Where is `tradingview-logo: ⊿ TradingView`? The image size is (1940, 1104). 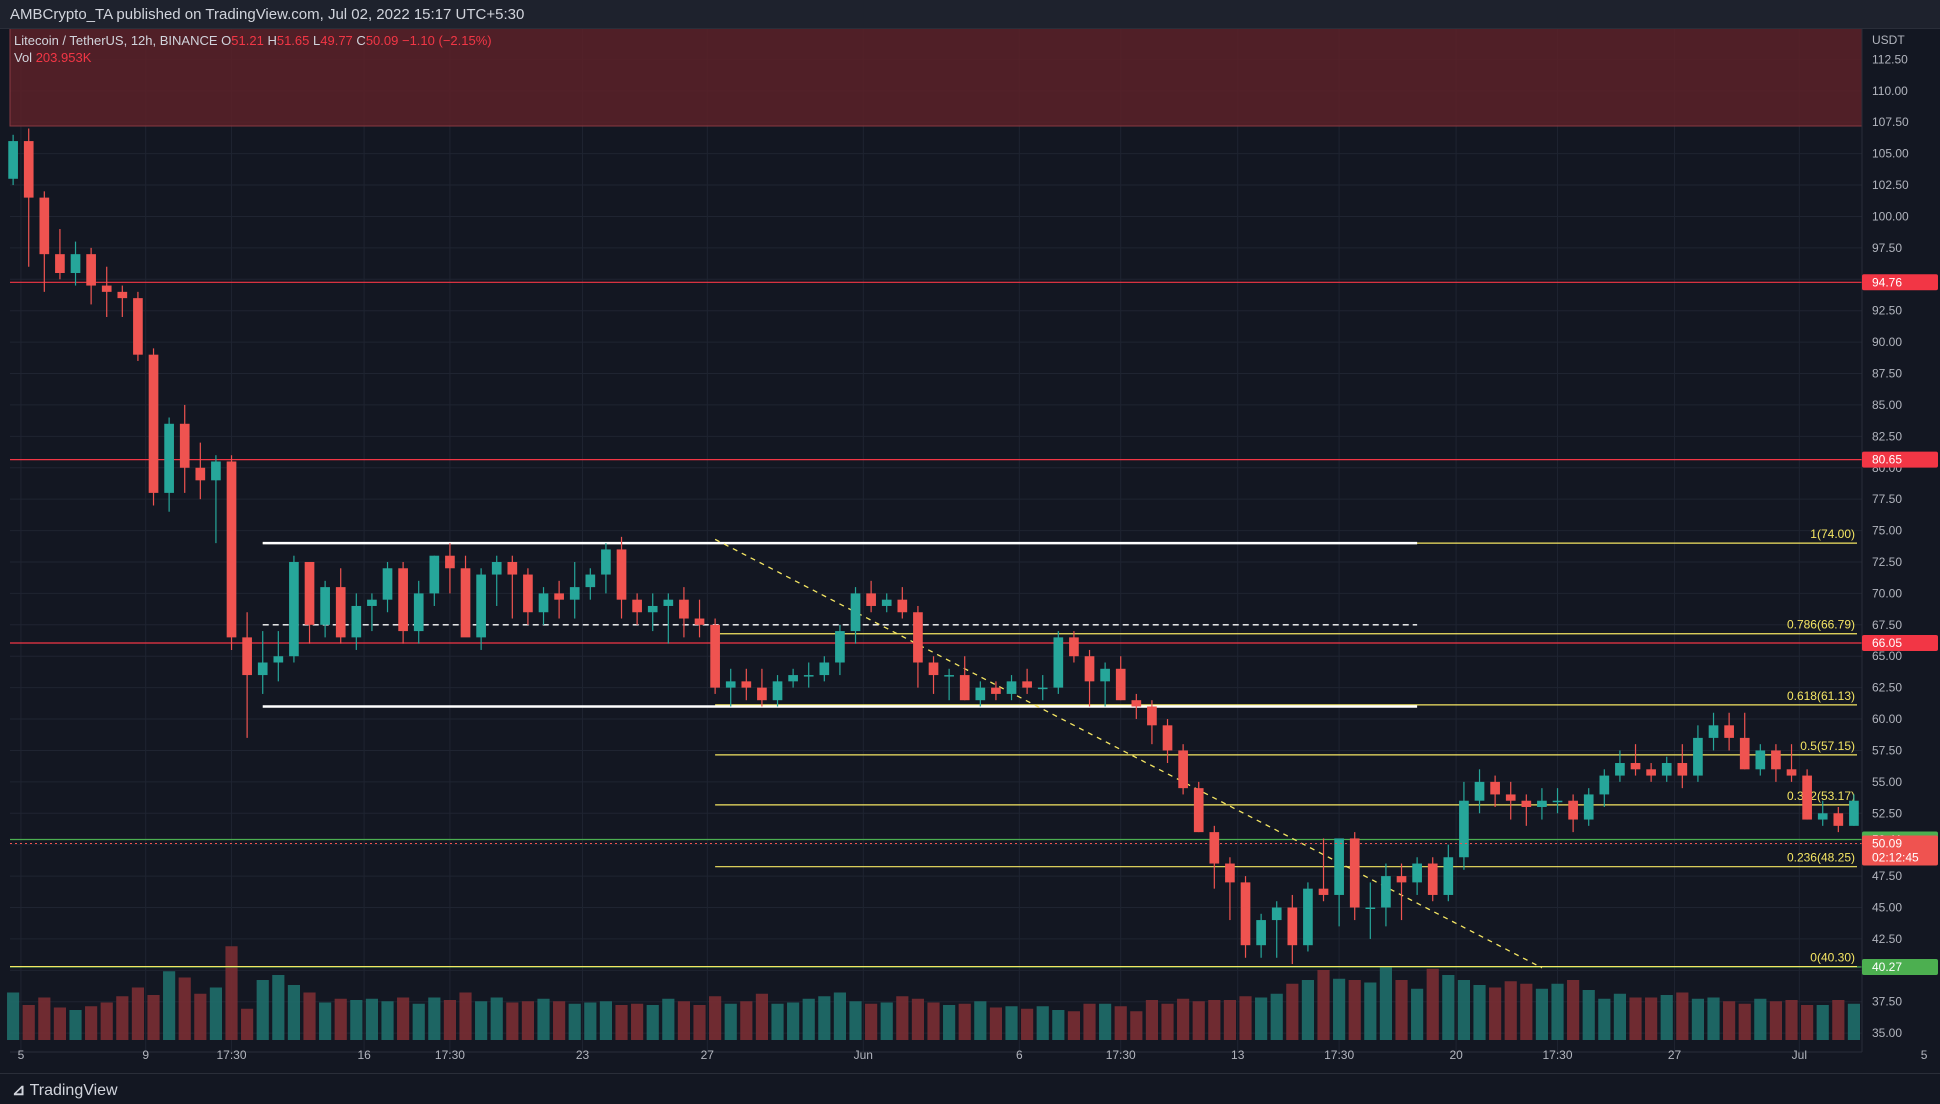 tradingview-logo: ⊿ TradingView is located at coordinates (65, 1090).